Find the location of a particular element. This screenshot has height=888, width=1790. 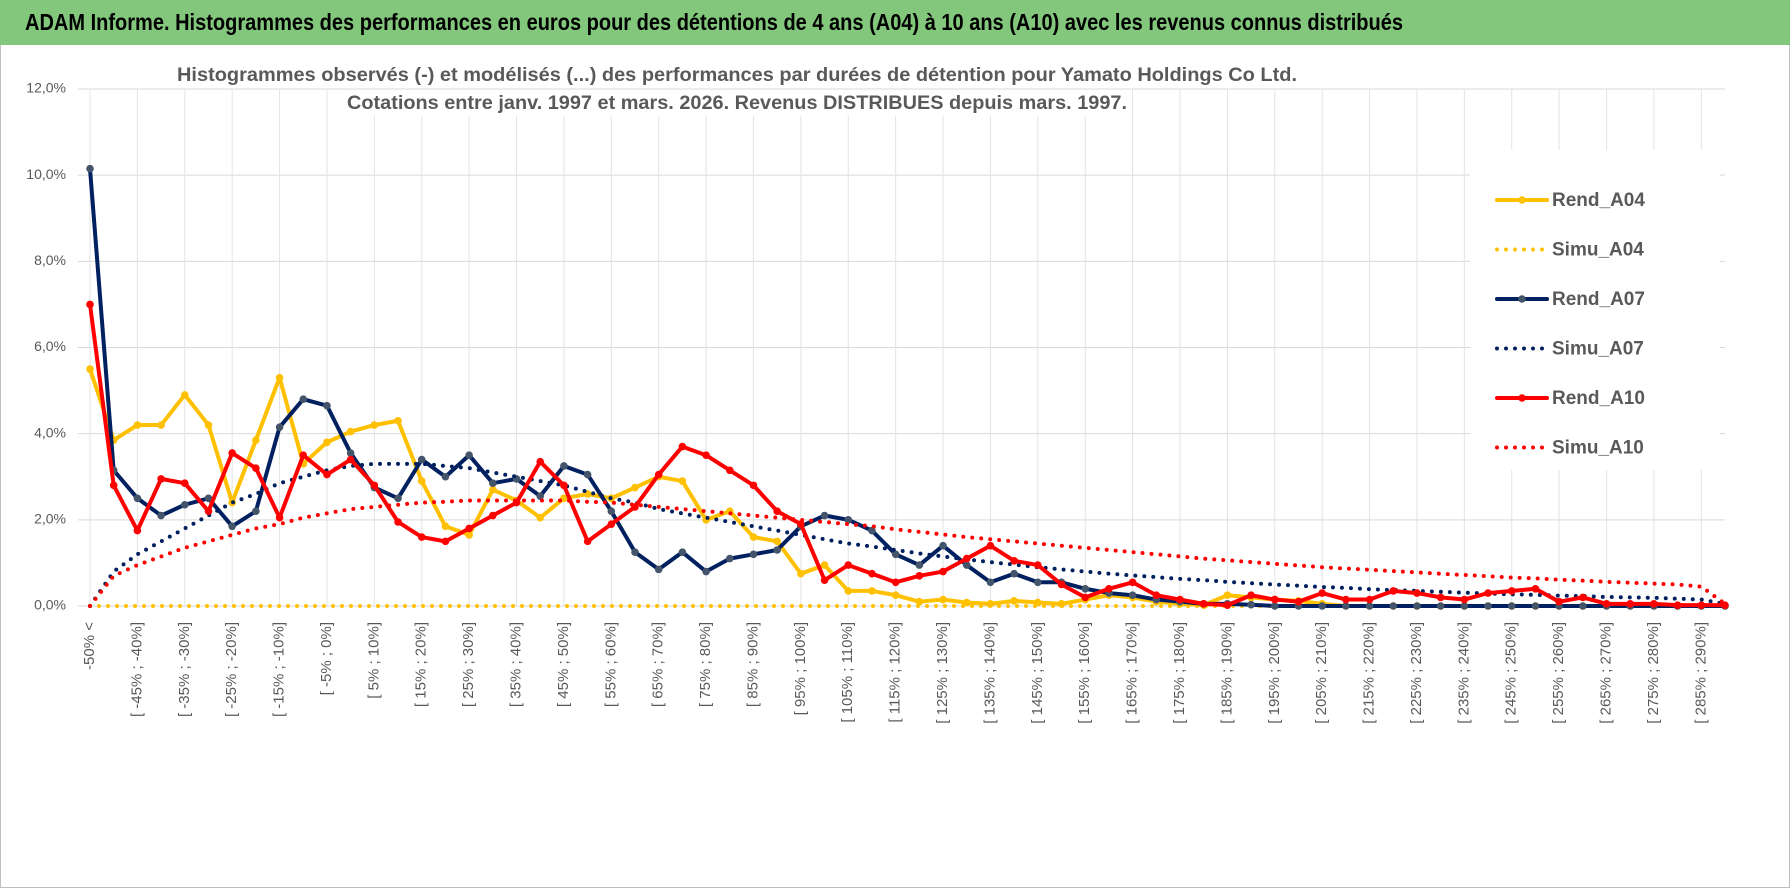

header-bar is located at coordinates (895, 22).